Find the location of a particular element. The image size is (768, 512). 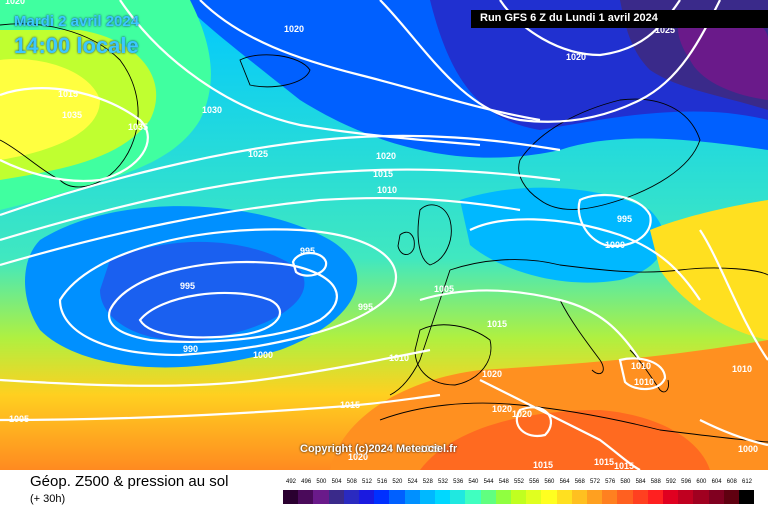

field-atlantic-core is located at coordinates (202, 291).